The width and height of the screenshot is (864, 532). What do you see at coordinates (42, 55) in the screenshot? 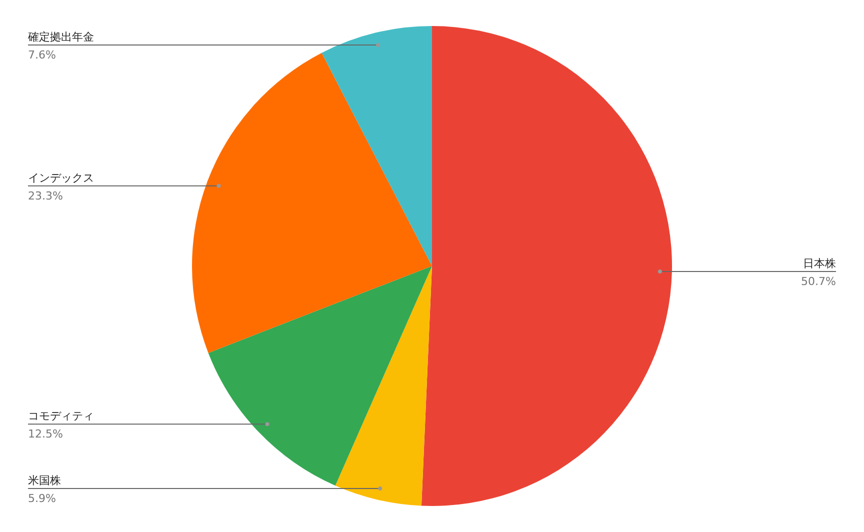
I see `data-label: 7.6%` at bounding box center [42, 55].